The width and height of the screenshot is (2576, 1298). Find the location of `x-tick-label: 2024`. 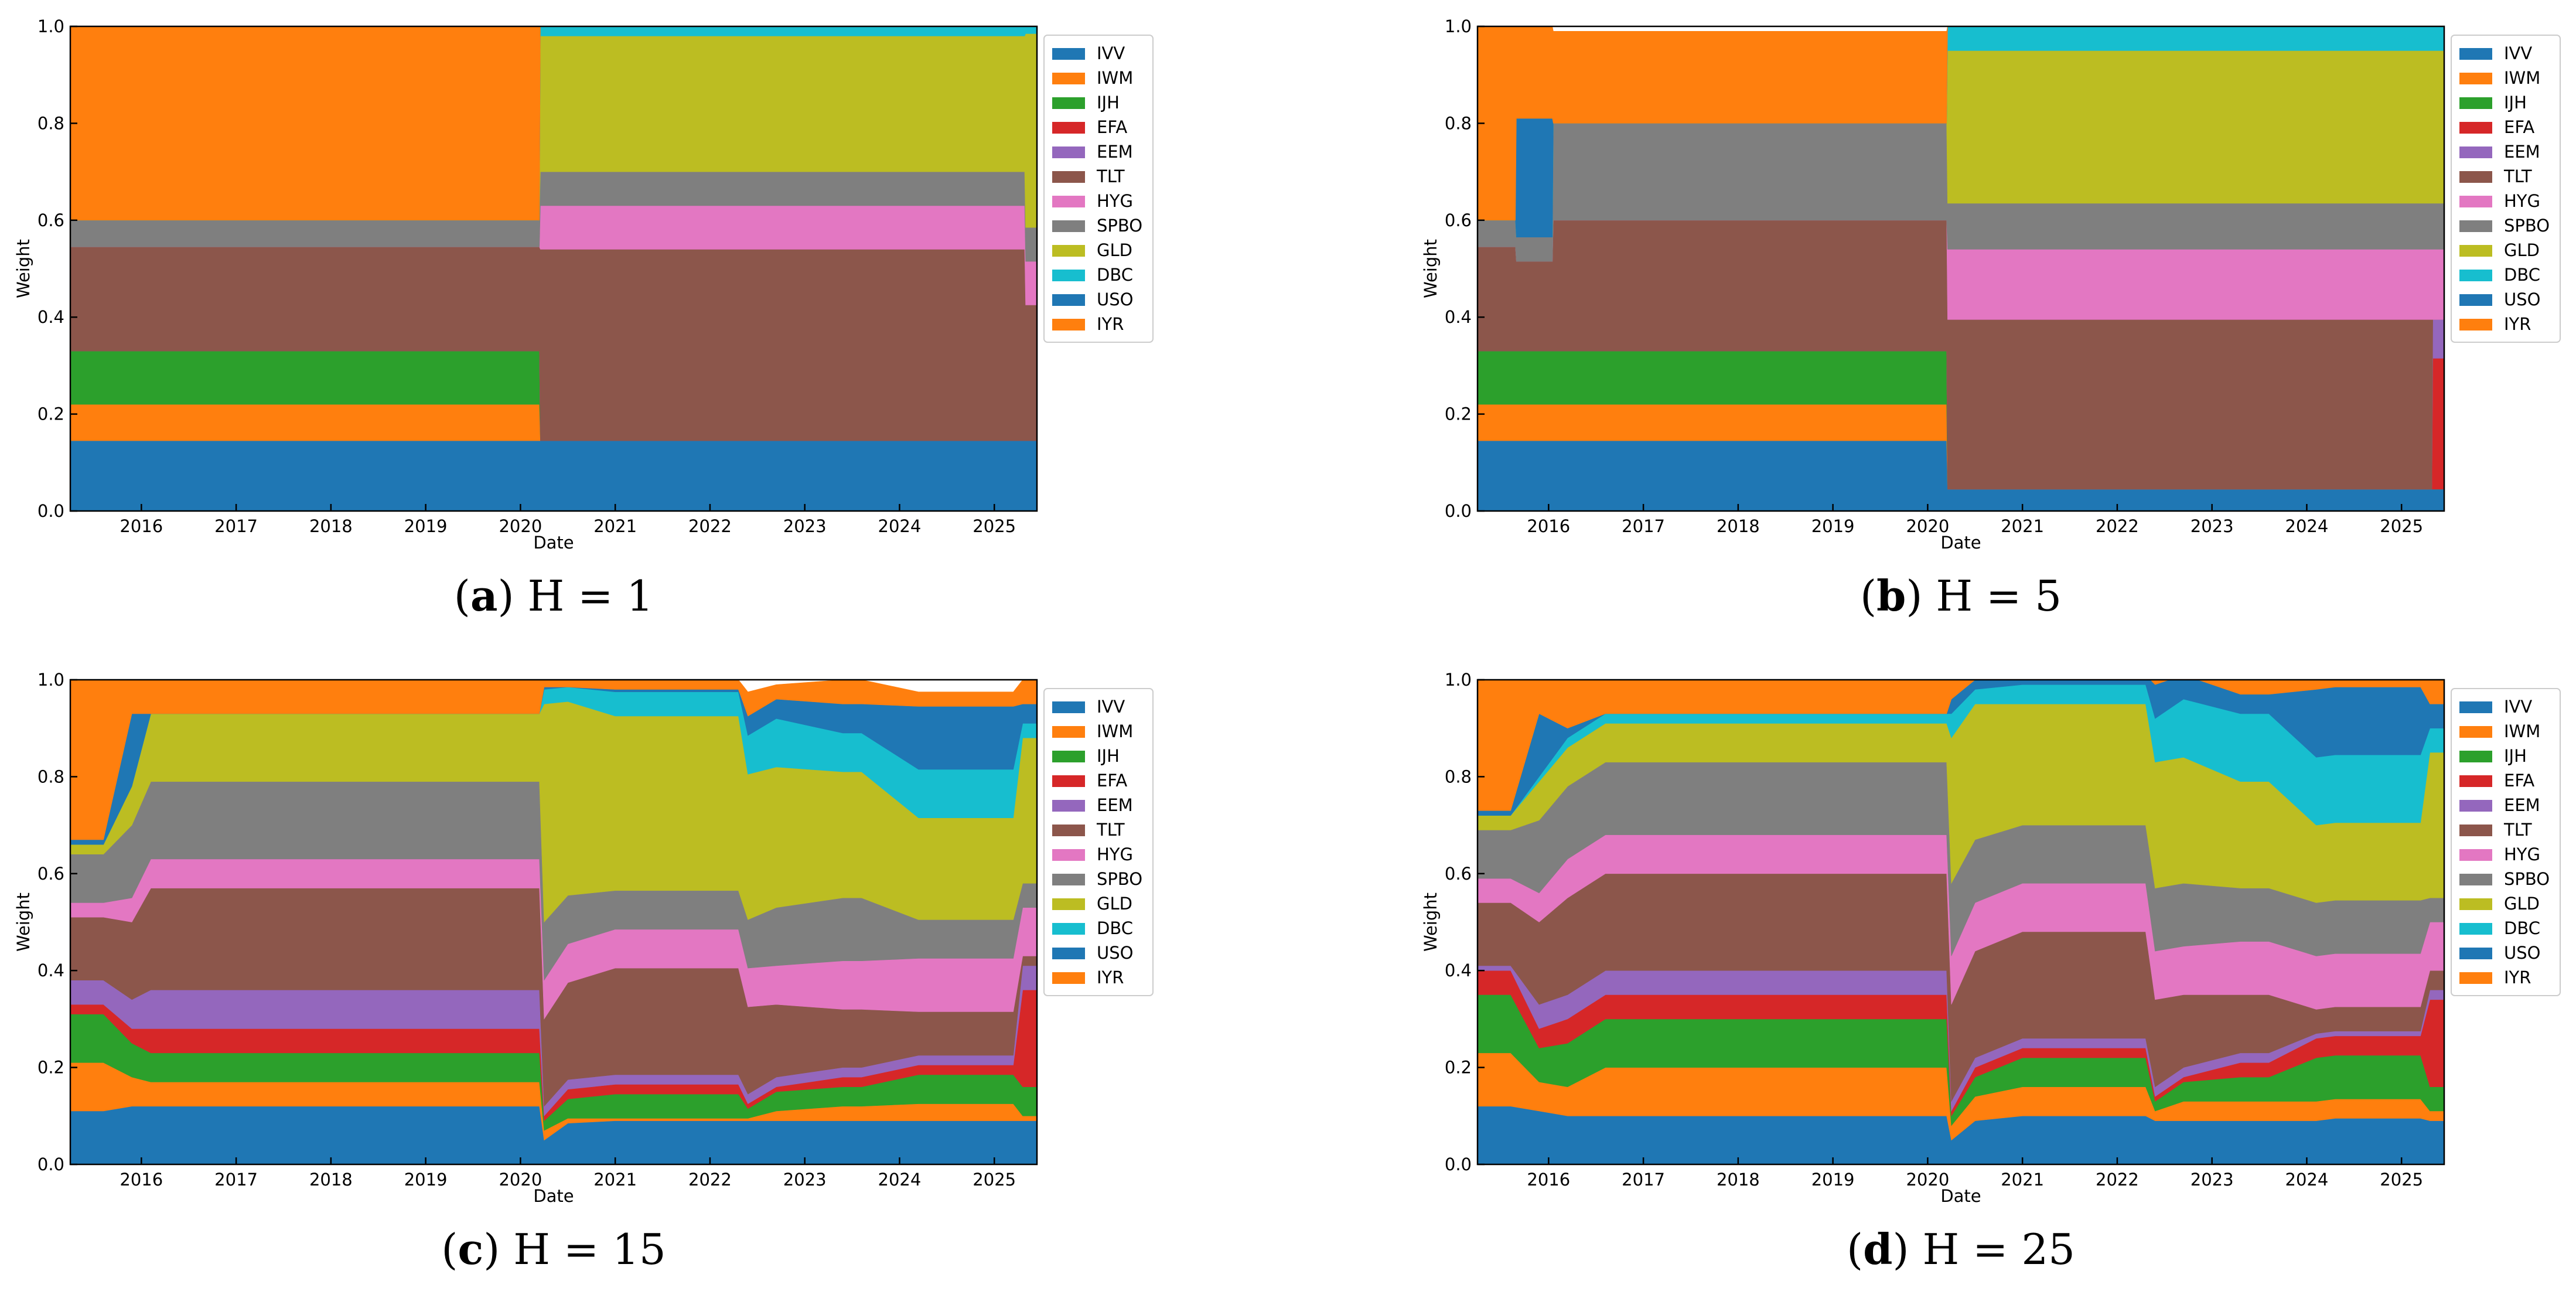

x-tick-label: 2024 is located at coordinates (2307, 526).